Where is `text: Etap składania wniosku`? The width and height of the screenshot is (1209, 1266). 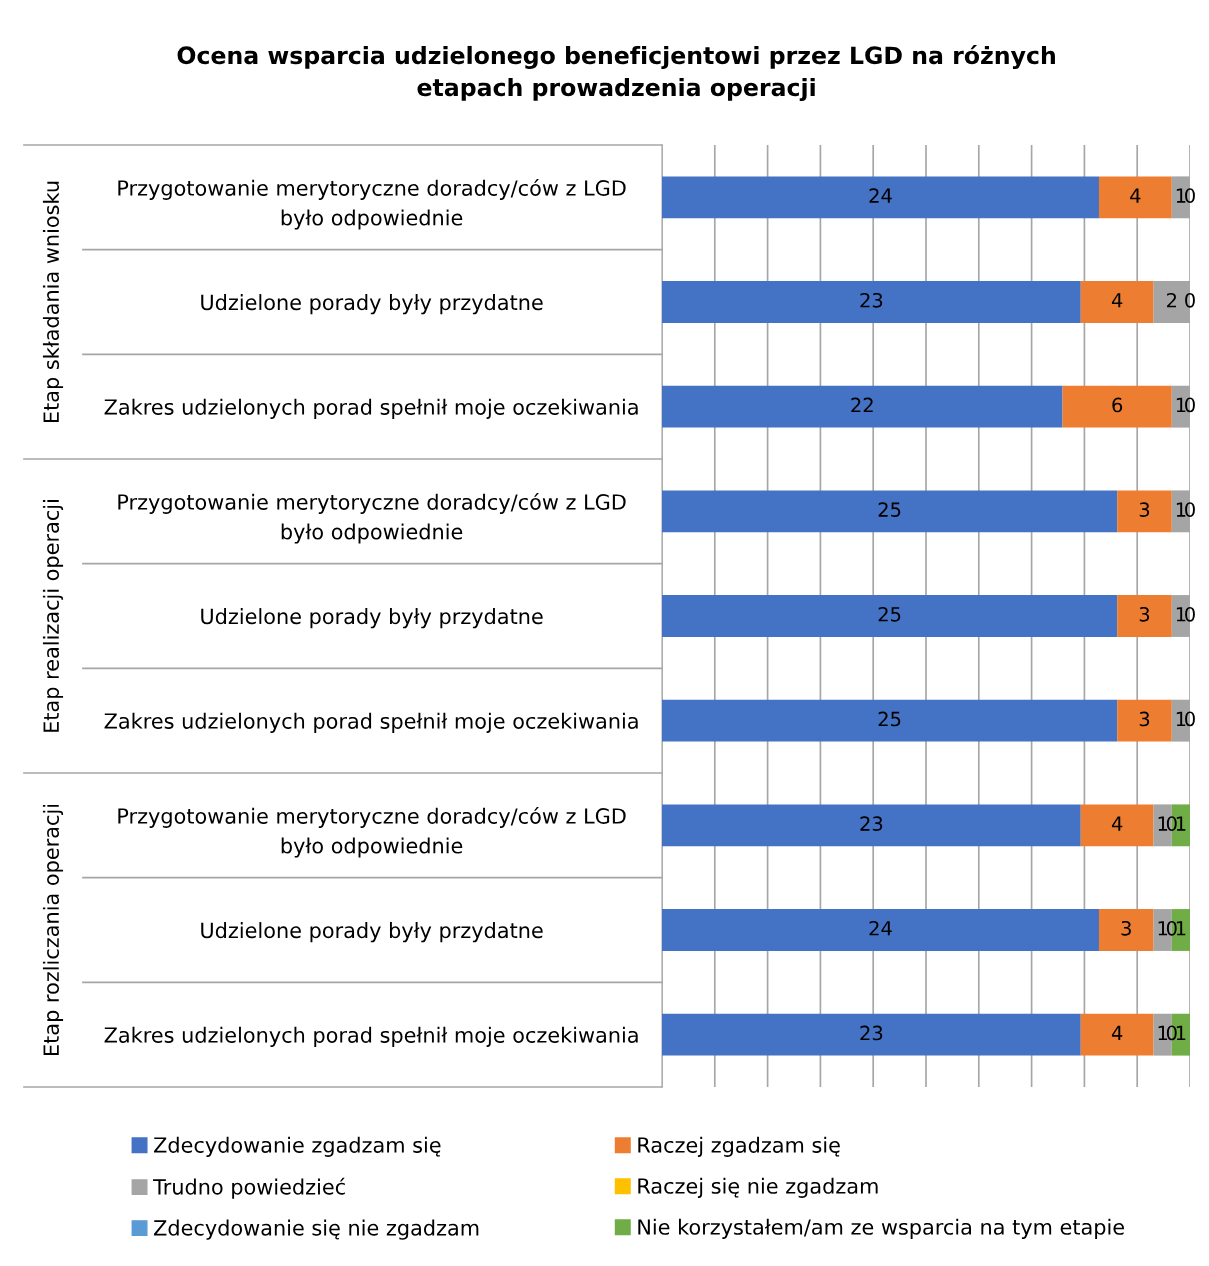 text: Etap składania wniosku is located at coordinates (53, 302).